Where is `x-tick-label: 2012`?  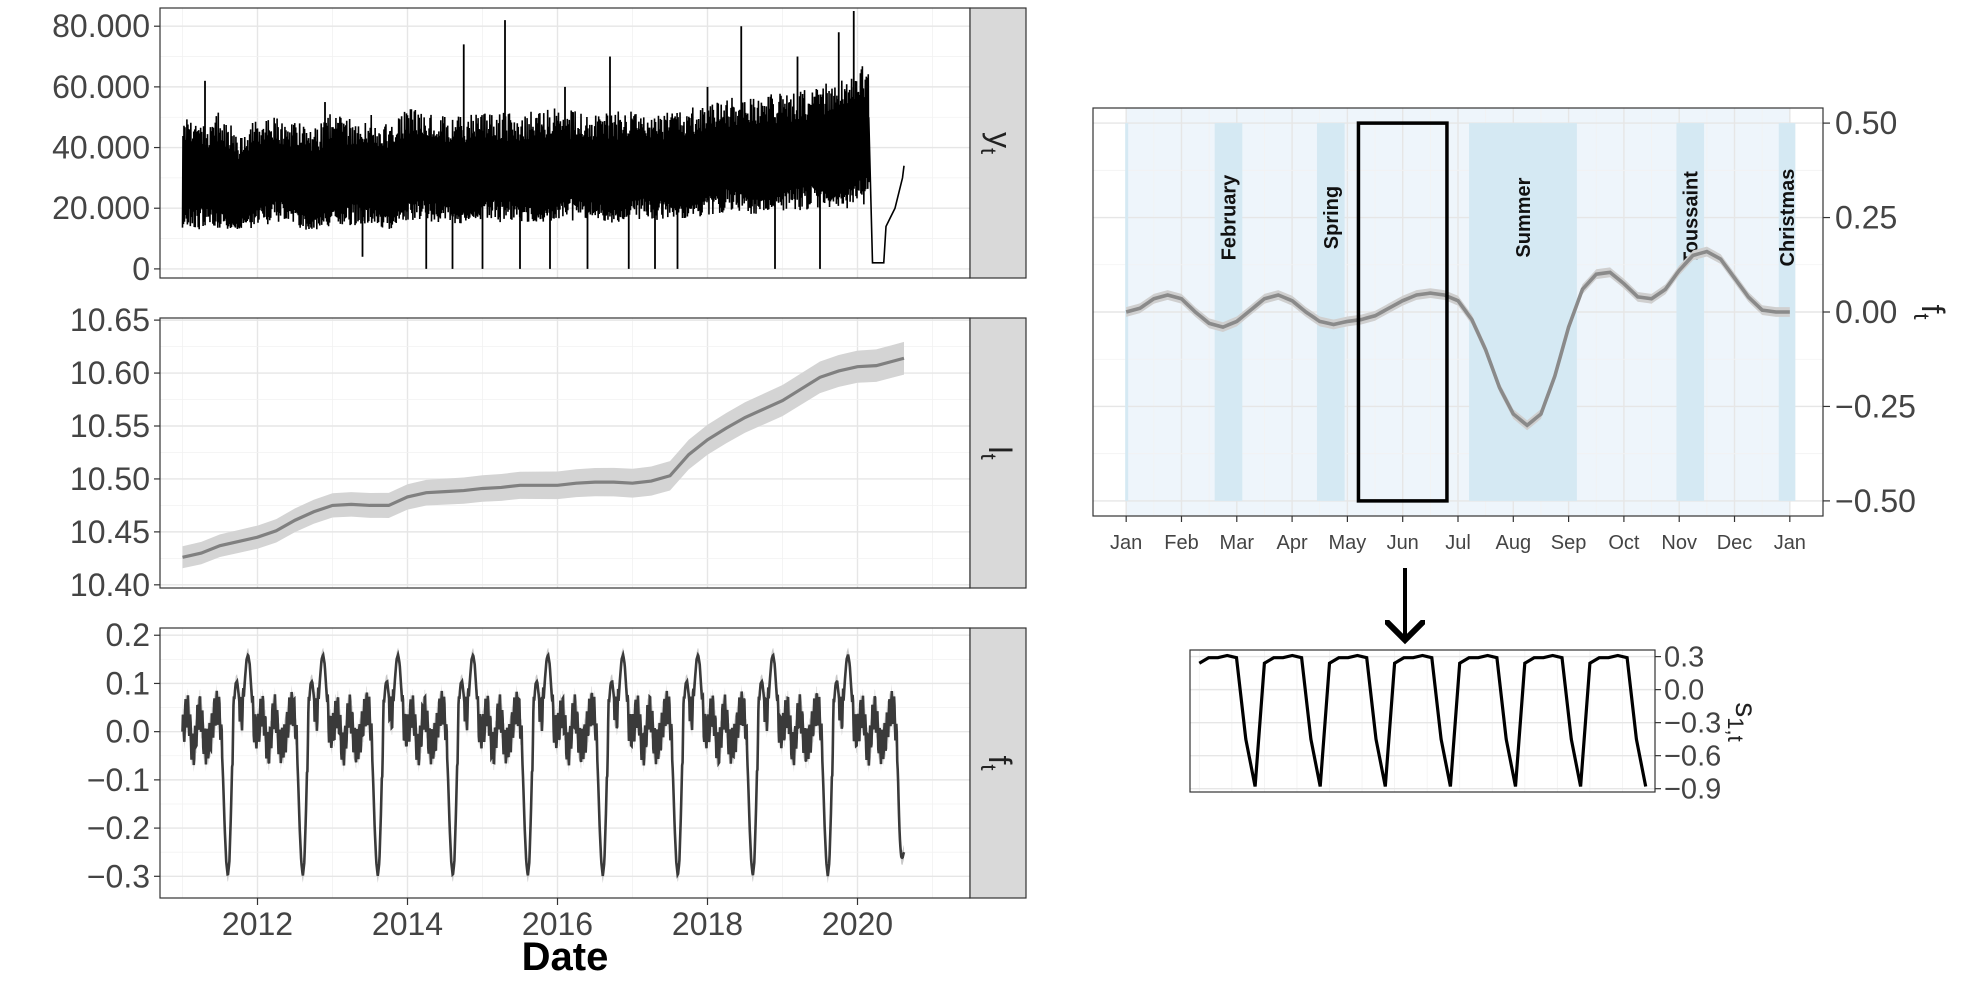
x-tick-label: 2012 is located at coordinates (257, 924).